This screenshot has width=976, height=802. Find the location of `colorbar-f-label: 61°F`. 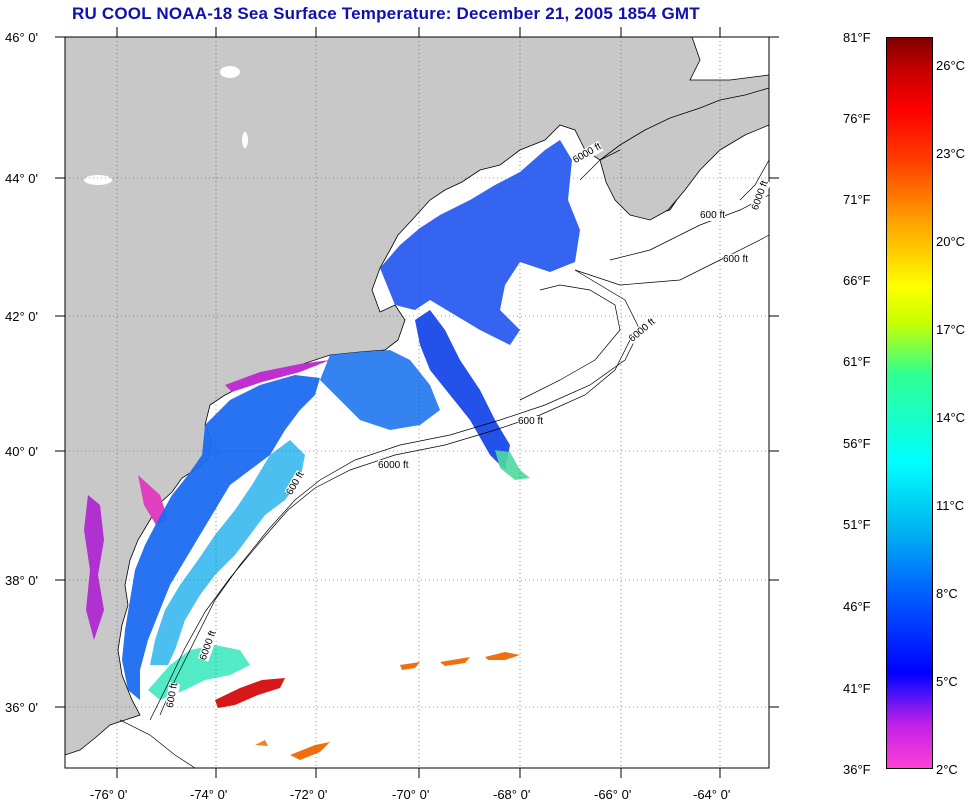

colorbar-f-label: 61°F is located at coordinates (857, 361).